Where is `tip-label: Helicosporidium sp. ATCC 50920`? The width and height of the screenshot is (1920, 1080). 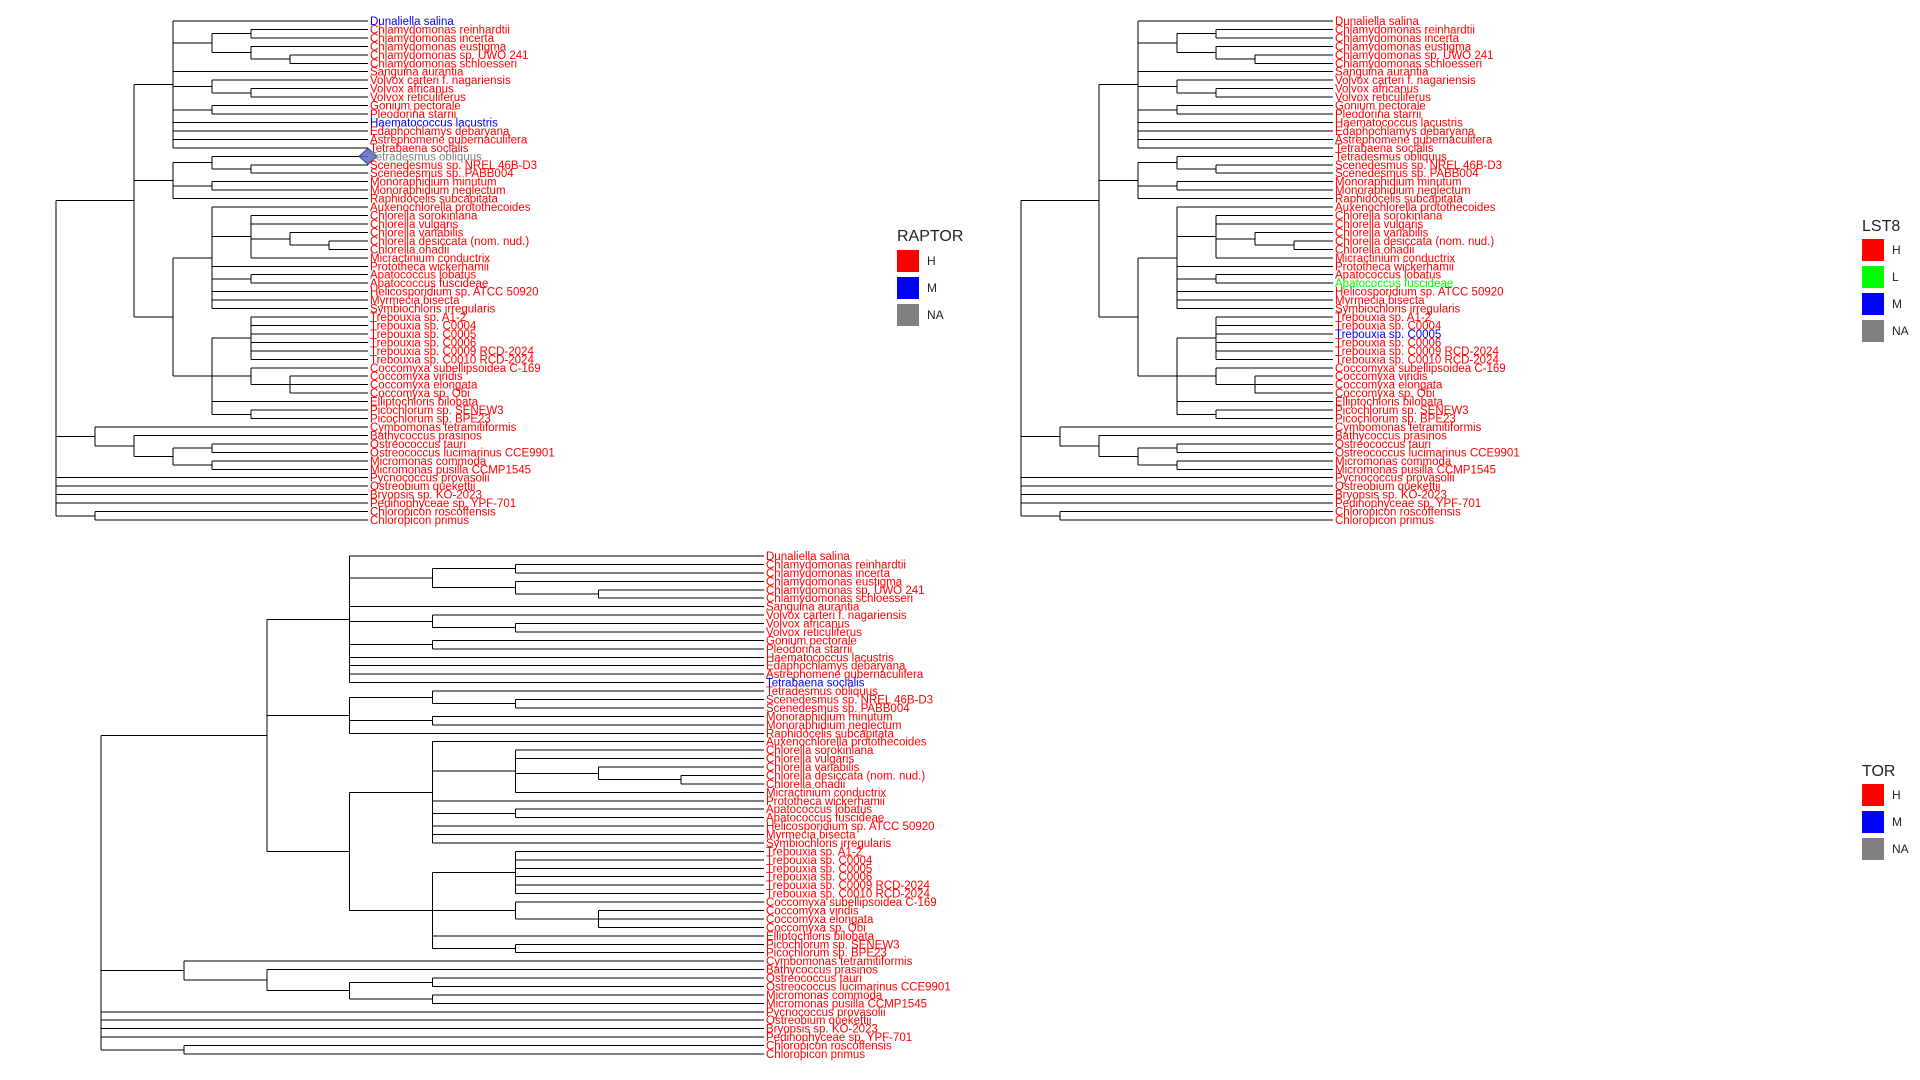 tip-label: Helicosporidium sp. ATCC 50920 is located at coordinates (454, 293).